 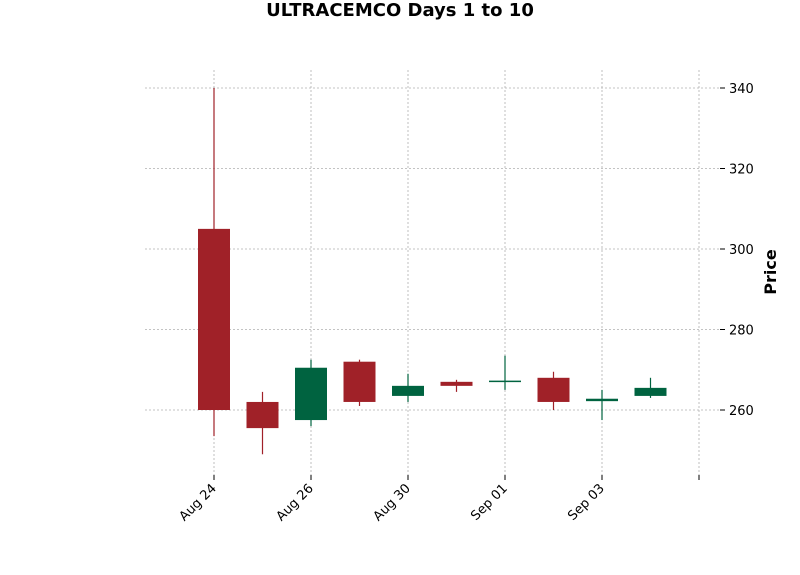 What do you see at coordinates (741, 170) in the screenshot?
I see `y-tick-label: 320` at bounding box center [741, 170].